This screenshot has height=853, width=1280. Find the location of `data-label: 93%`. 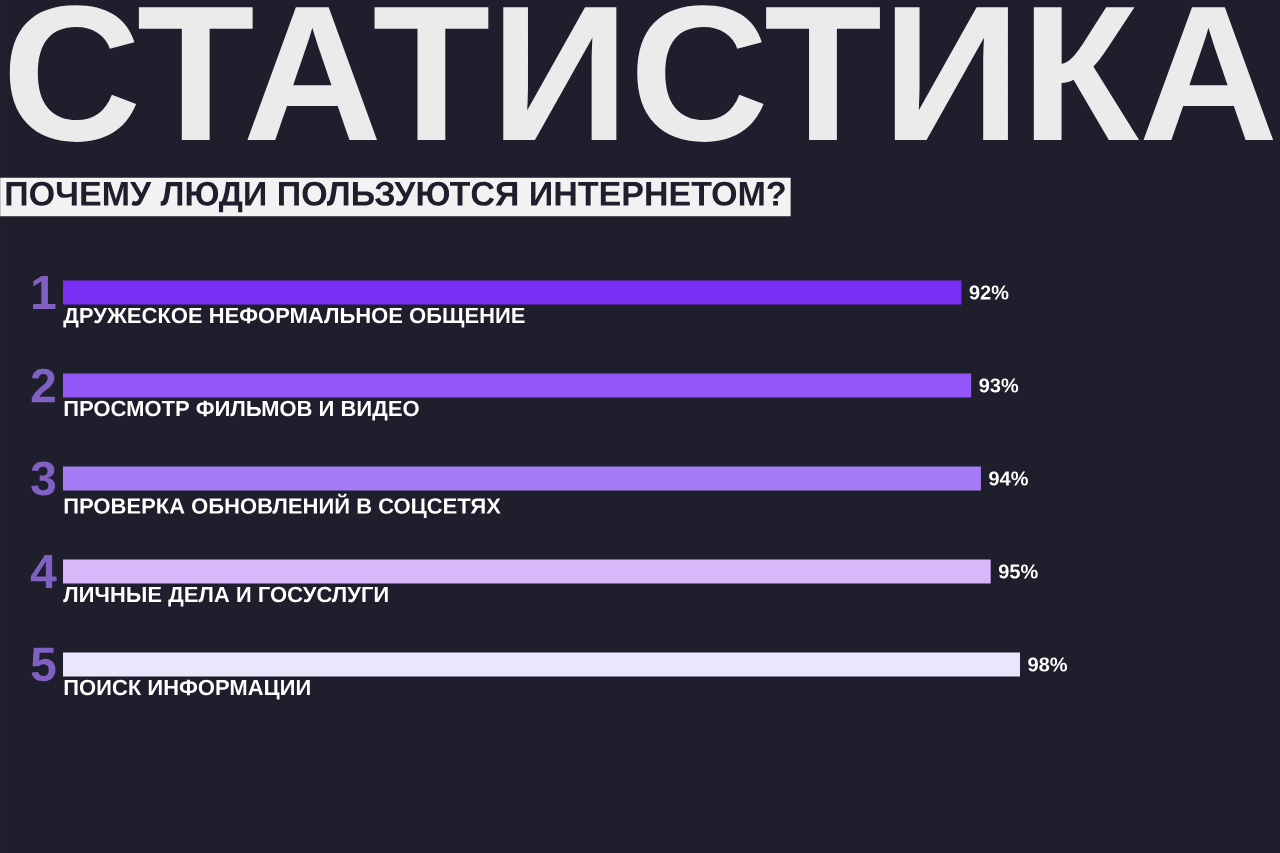

data-label: 93% is located at coordinates (999, 385).